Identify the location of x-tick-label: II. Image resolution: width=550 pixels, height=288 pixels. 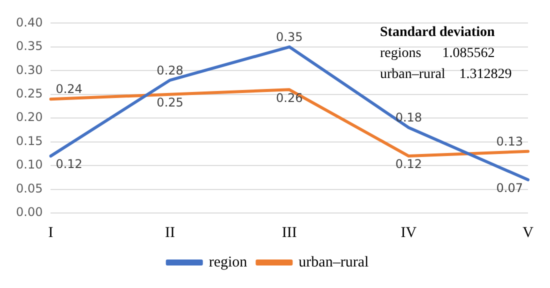
(170, 232).